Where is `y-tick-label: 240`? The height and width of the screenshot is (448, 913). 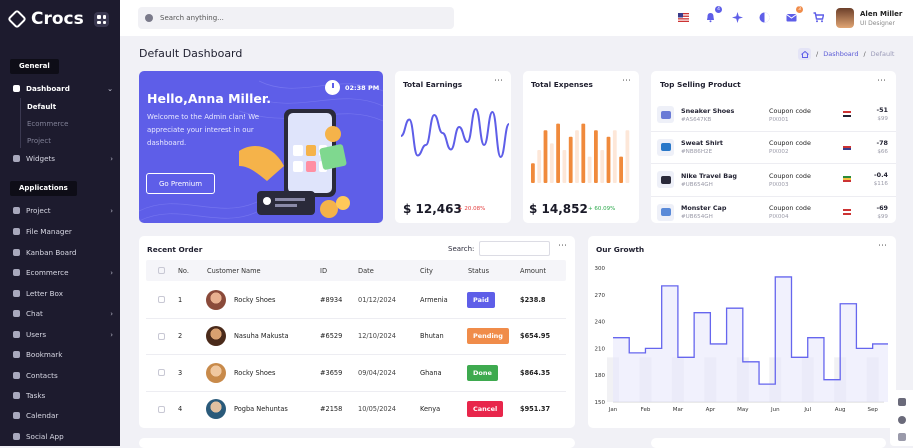
y-tick-label: 240 is located at coordinates (600, 323).